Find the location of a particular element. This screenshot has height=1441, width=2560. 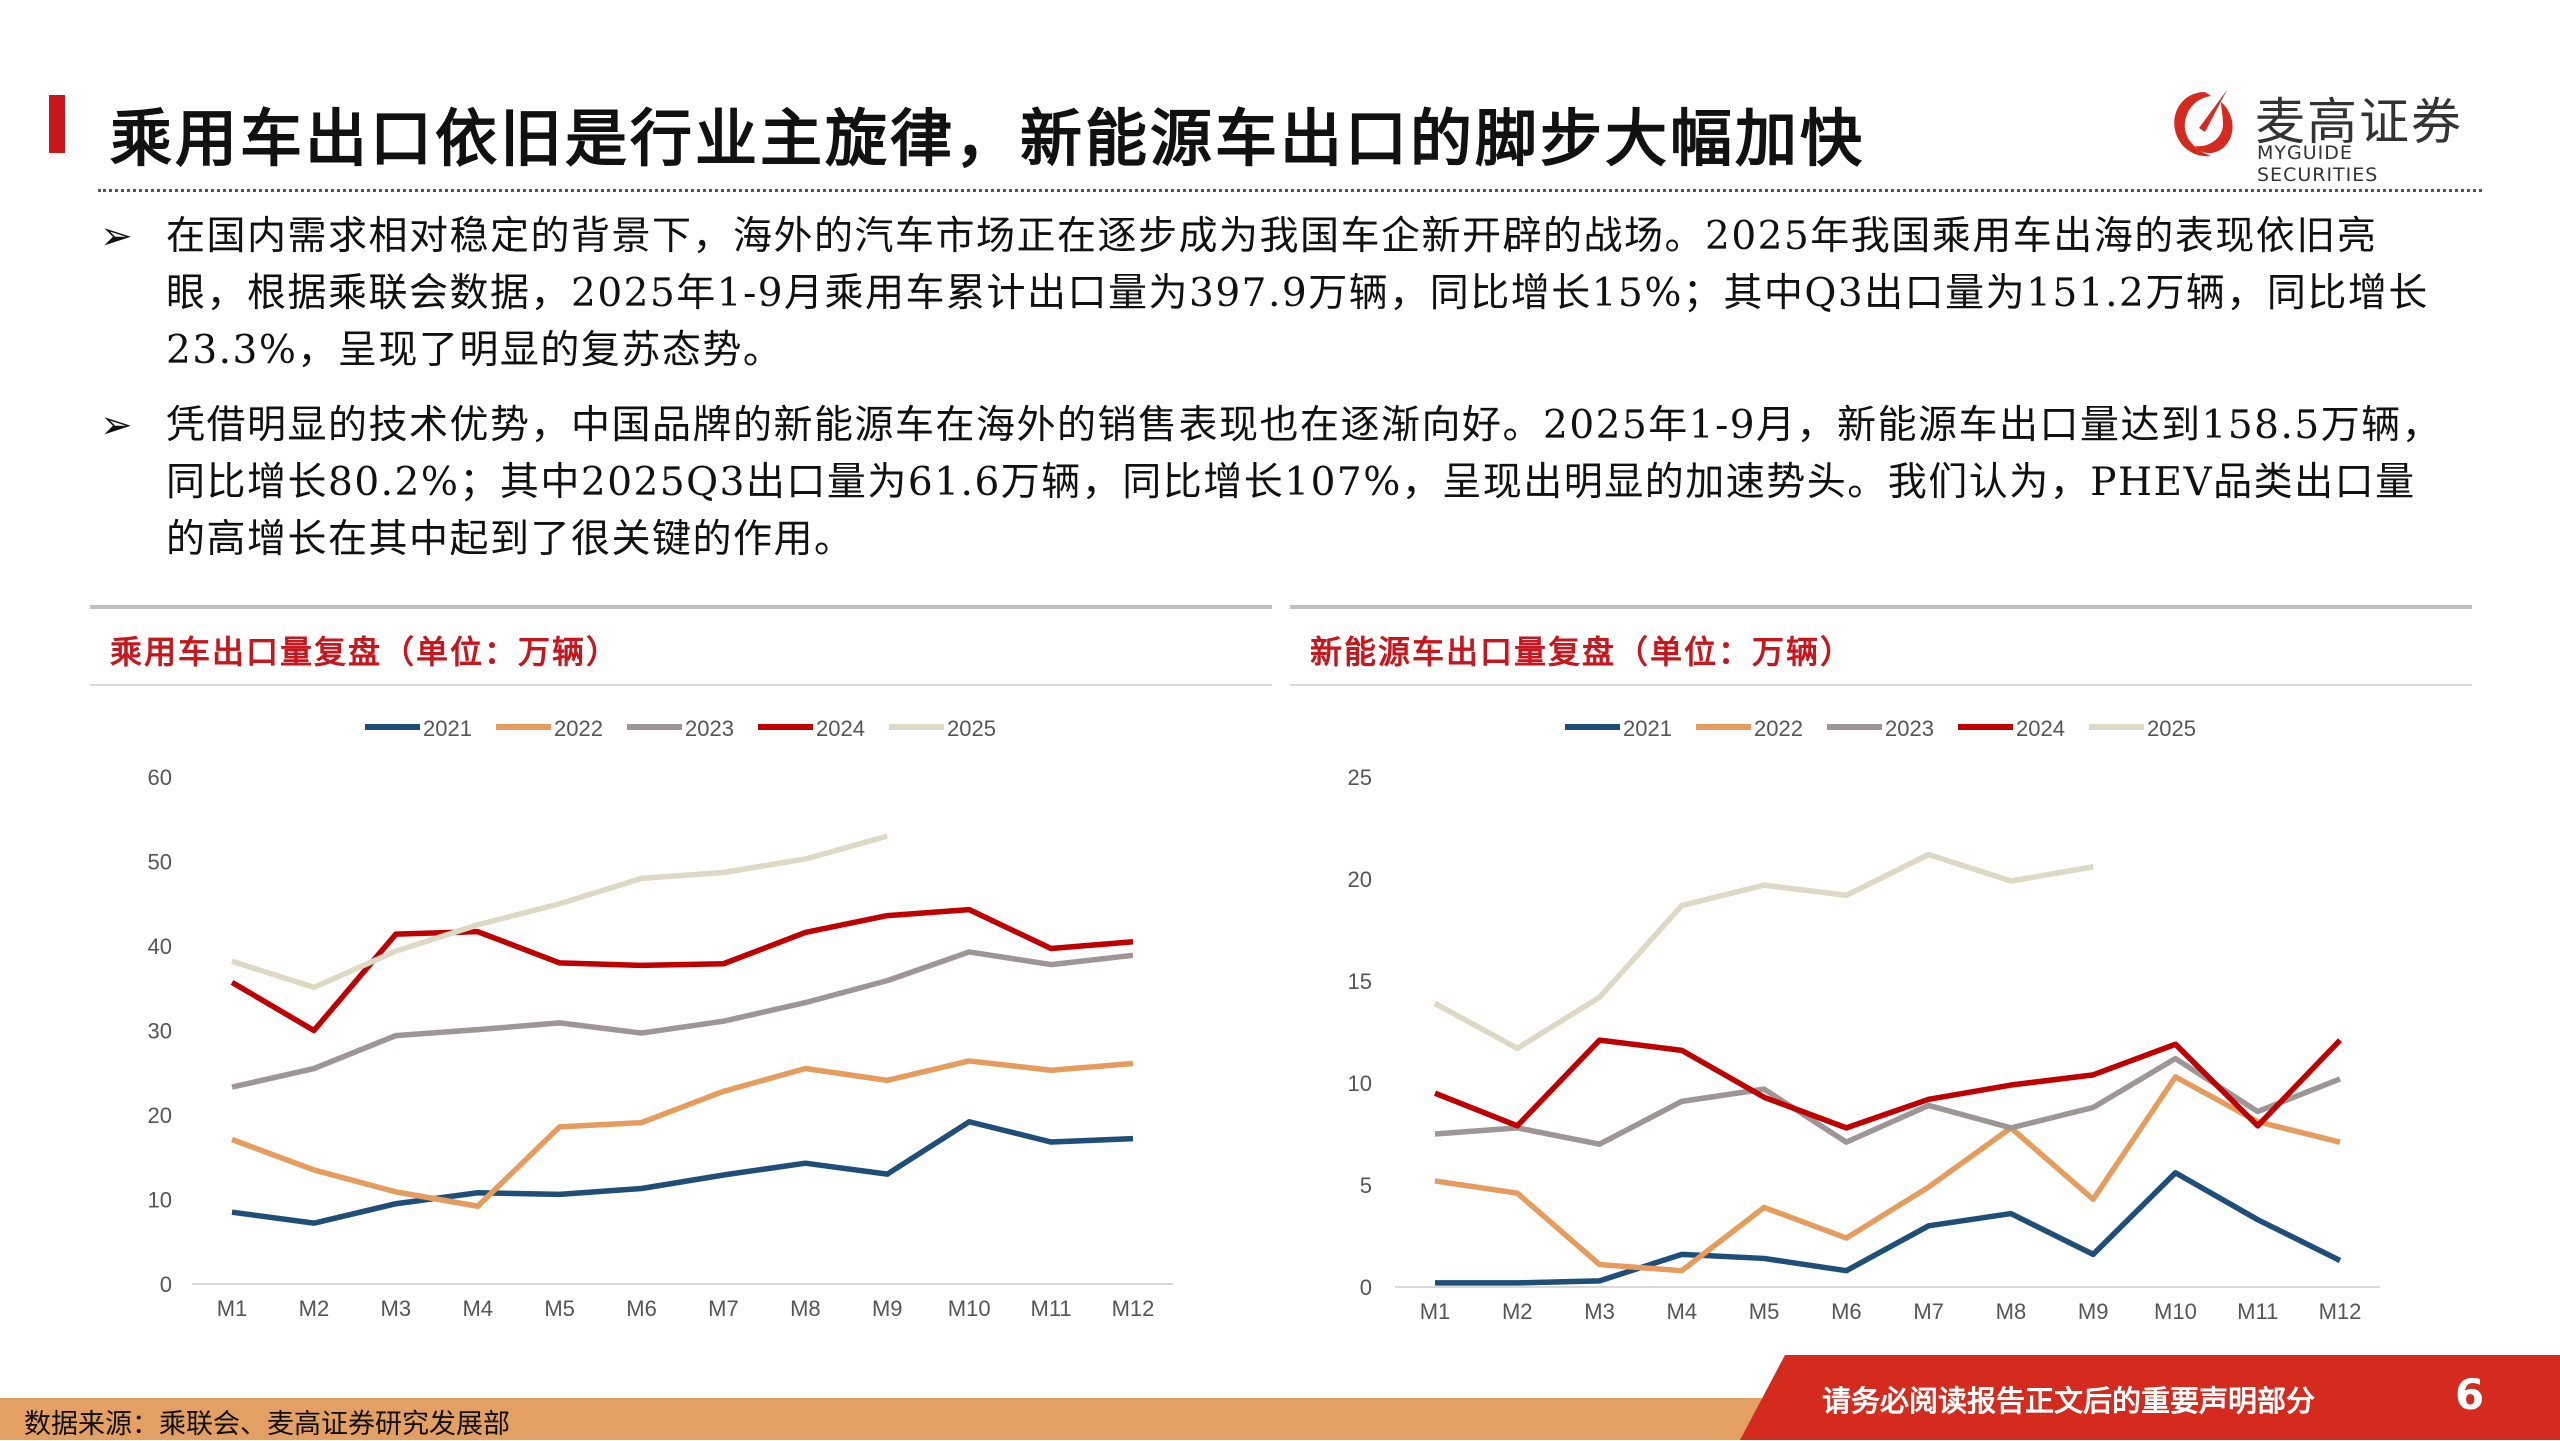

y-tick-label: 15 is located at coordinates (1360, 981).